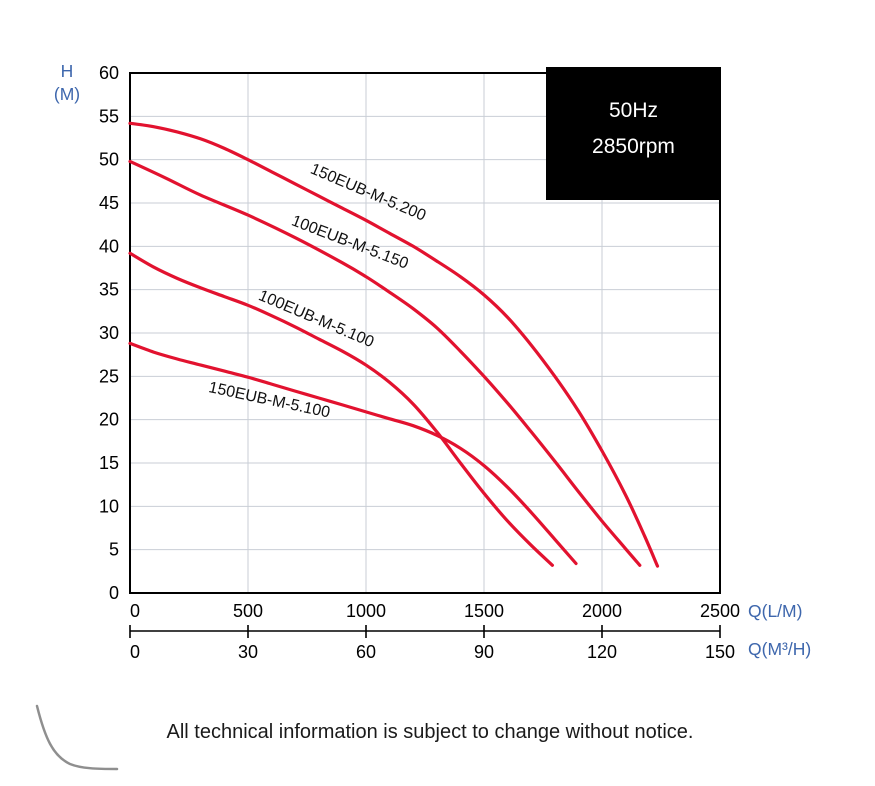 Image resolution: width=875 pixels, height=786 pixels. I want to click on x-axis-tick-label: 1000, so click(366, 611).